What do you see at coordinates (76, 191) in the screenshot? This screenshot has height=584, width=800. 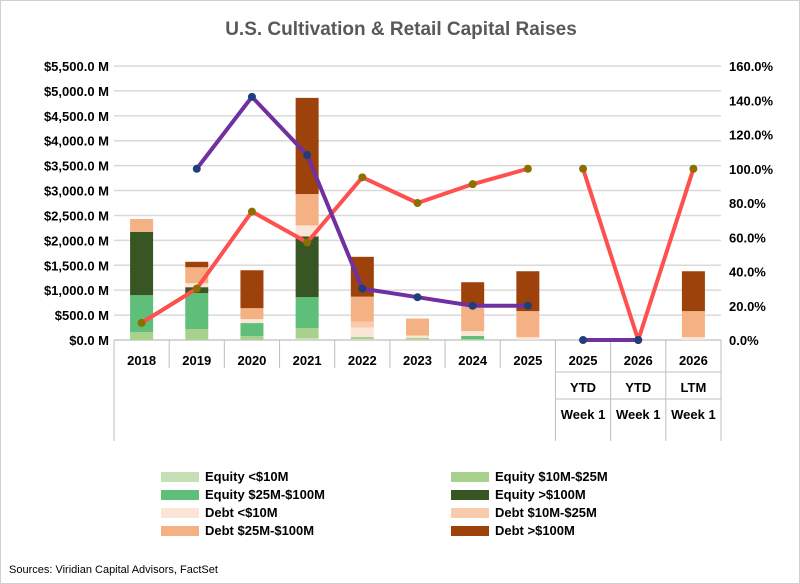 I see `y-left-tick-label: $3,000.0 M` at bounding box center [76, 191].